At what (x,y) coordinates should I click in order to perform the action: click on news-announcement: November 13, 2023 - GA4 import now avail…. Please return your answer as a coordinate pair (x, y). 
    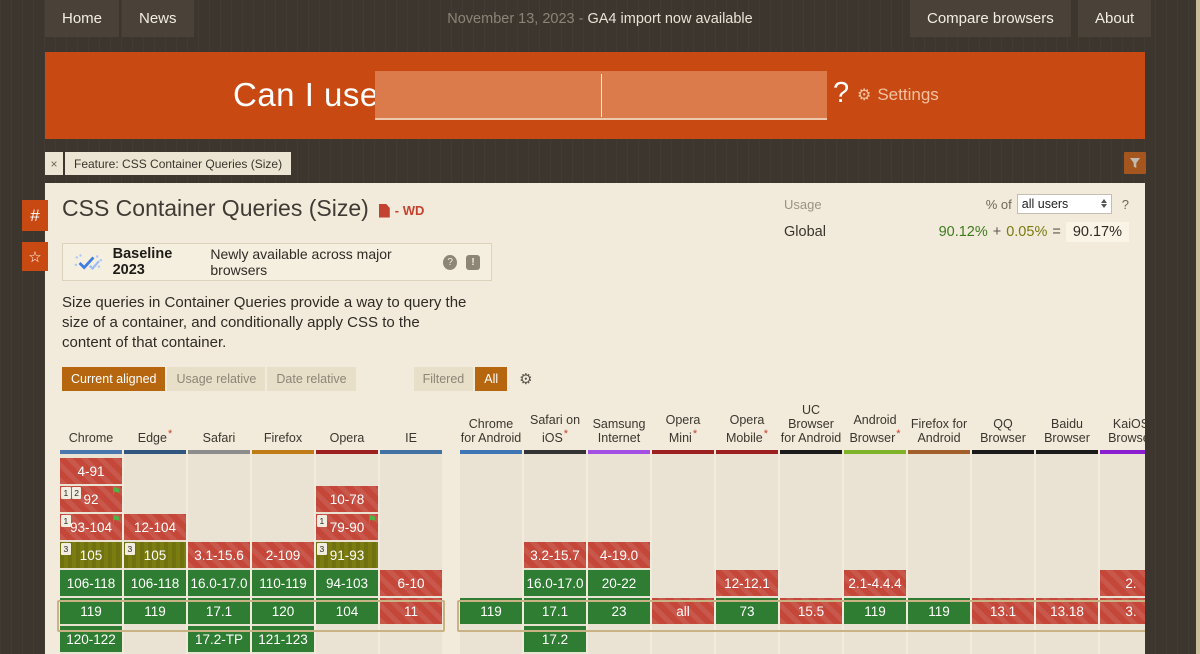
    Looking at the image, I should click on (600, 18).